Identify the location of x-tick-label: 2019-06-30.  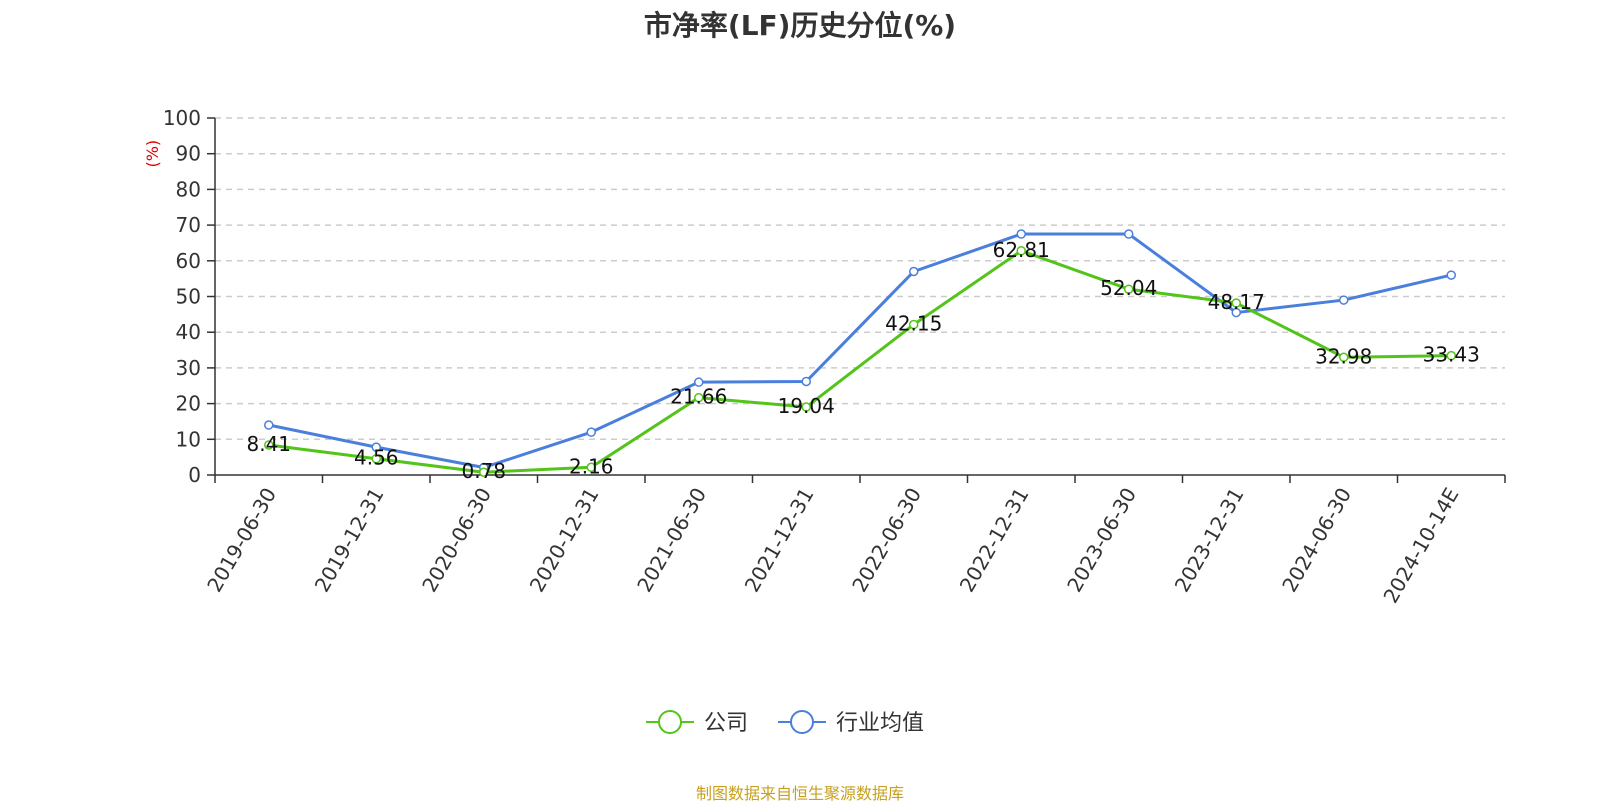
(241, 540).